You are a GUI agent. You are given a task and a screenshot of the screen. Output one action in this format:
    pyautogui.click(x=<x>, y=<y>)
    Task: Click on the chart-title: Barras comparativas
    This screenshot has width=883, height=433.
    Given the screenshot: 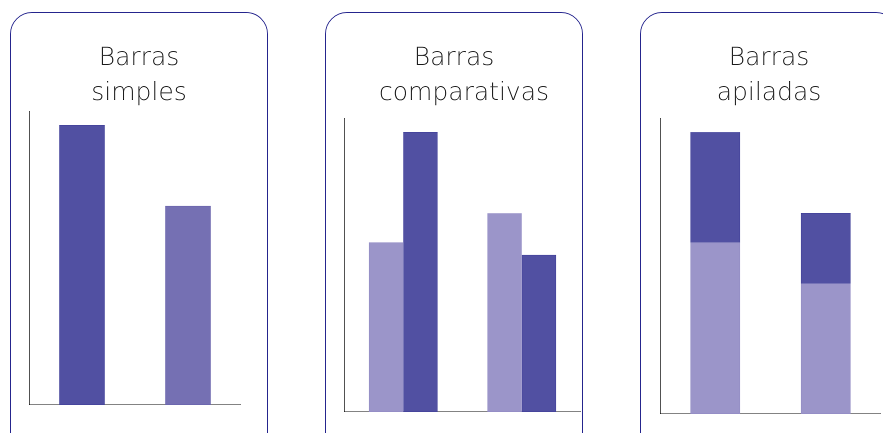 What is the action you would take?
    pyautogui.click(x=464, y=74)
    